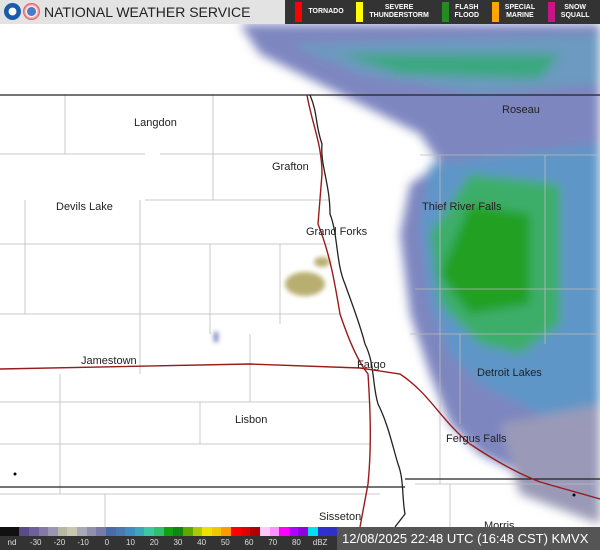  I want to click on legend-tick: 20, so click(154, 542).